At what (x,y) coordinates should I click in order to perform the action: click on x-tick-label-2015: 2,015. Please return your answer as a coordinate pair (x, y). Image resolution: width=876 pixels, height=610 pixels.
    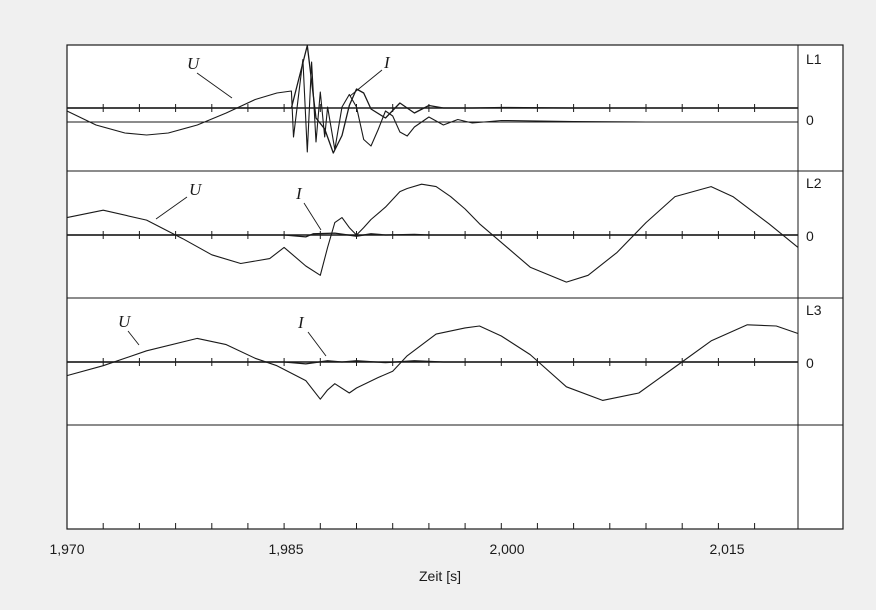
    Looking at the image, I should click on (726, 549).